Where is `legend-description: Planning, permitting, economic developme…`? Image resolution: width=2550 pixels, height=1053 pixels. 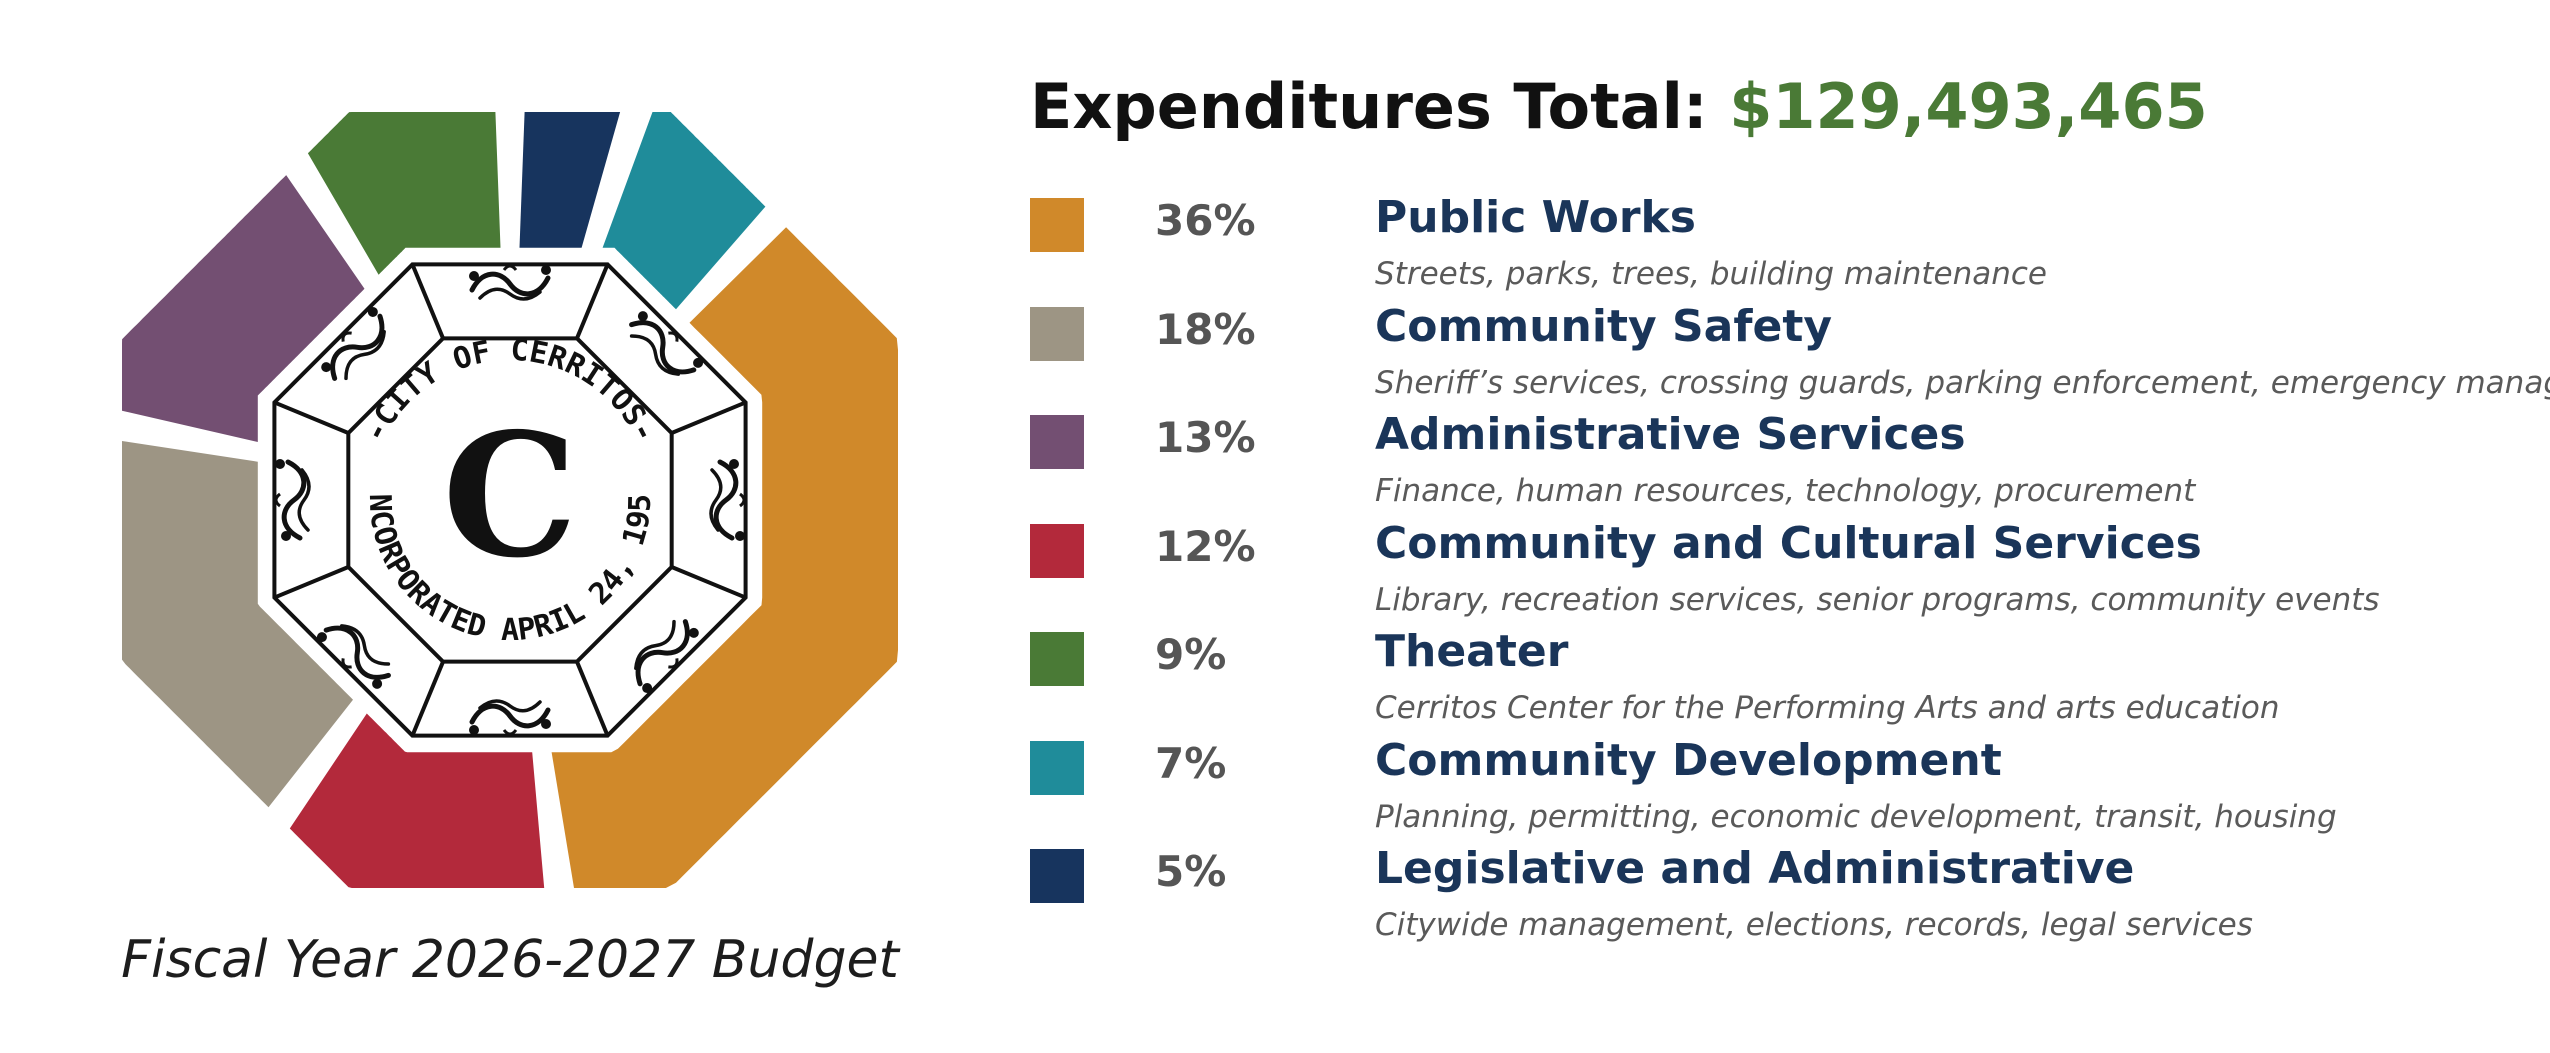
legend-description: Planning, permitting, economic developme… is located at coordinates (1856, 816).